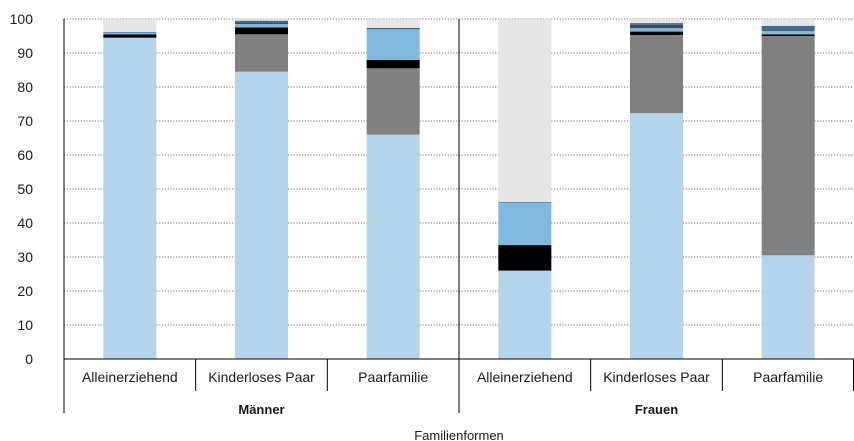 This screenshot has height=441, width=854. What do you see at coordinates (458, 409) in the screenshot?
I see `group-labels: Männer Frauen` at bounding box center [458, 409].